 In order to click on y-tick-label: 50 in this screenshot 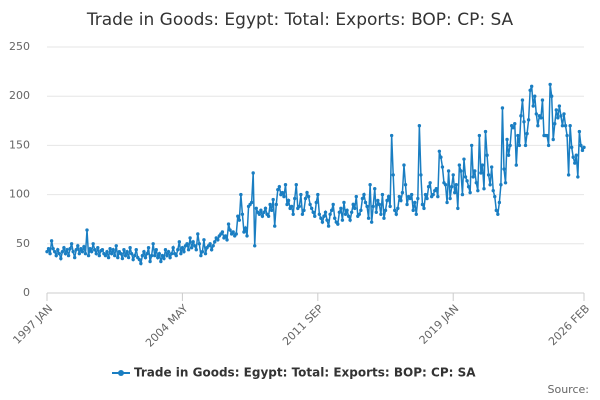, I will do `click(23, 243)`.